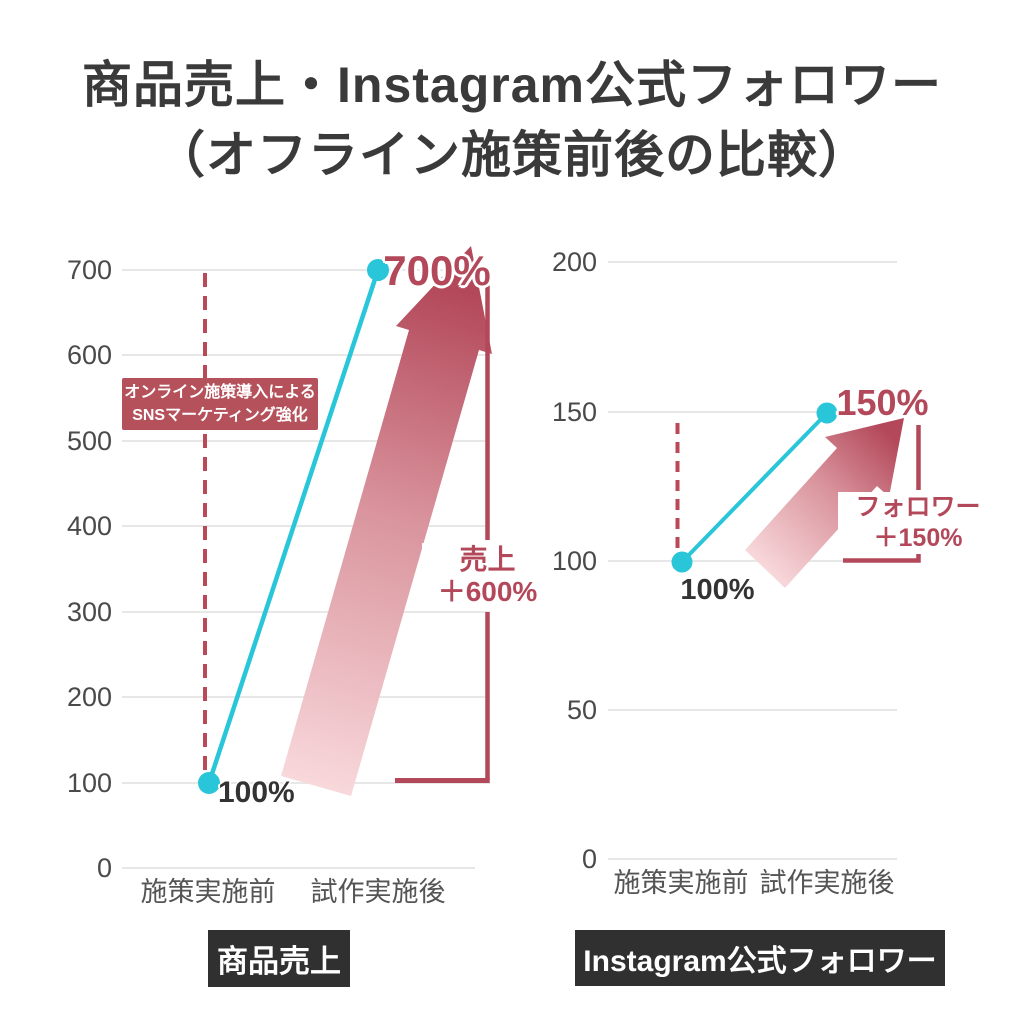 This screenshot has width=1024, height=1024. I want to click on right-trend-line, so click(754, 487).